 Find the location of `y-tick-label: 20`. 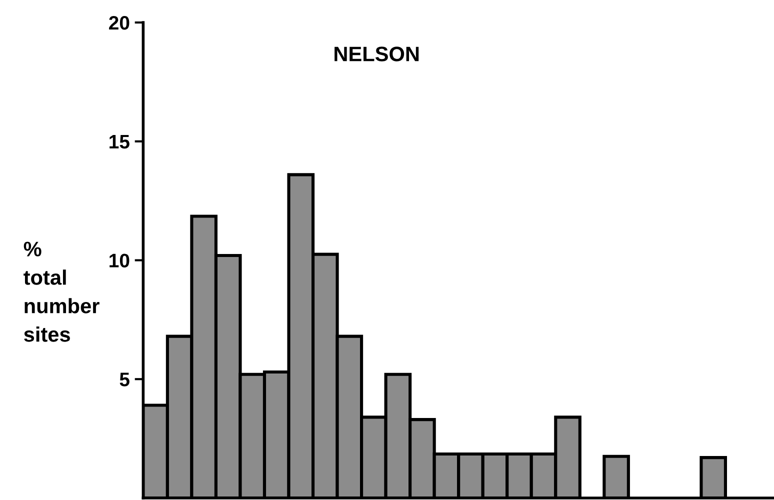

y-tick-label: 20 is located at coordinates (119, 23).